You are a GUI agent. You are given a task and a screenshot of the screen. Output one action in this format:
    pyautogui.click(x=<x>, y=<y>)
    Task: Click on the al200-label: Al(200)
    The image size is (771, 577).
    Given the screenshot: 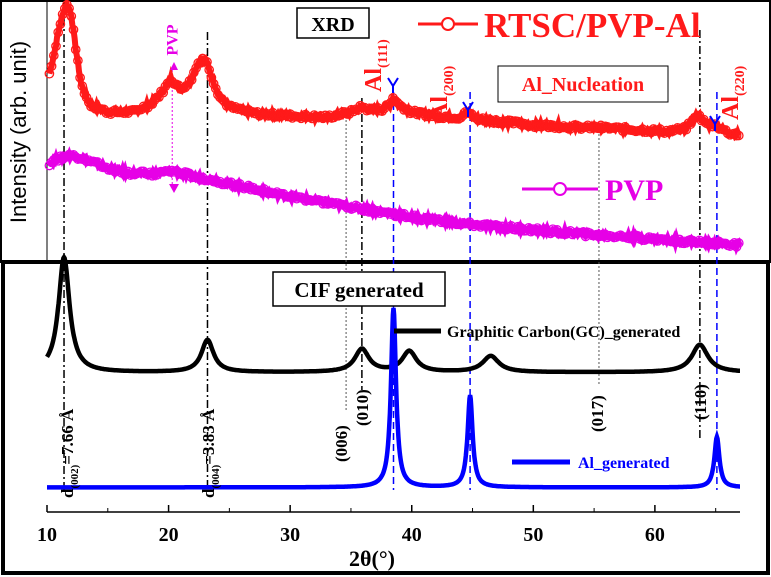 What is the action you would take?
    pyautogui.click(x=442, y=92)
    